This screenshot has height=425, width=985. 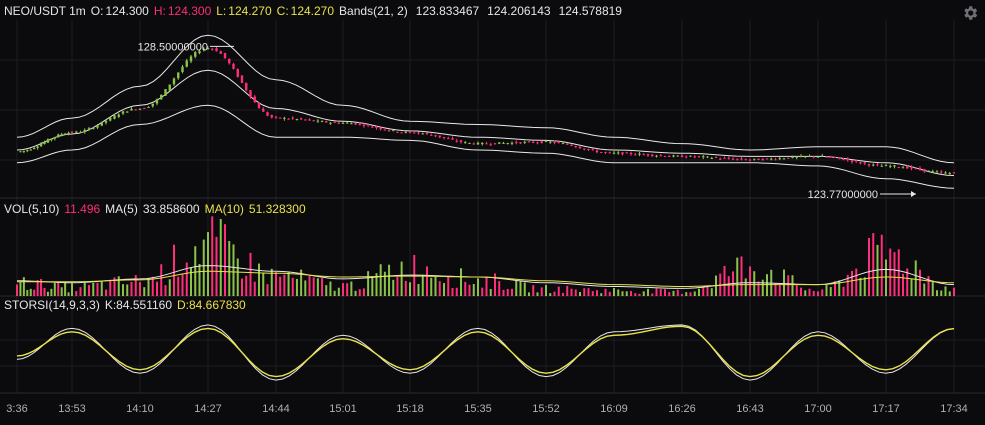 I want to click on time-axis-label: 17:17, so click(x=886, y=409).